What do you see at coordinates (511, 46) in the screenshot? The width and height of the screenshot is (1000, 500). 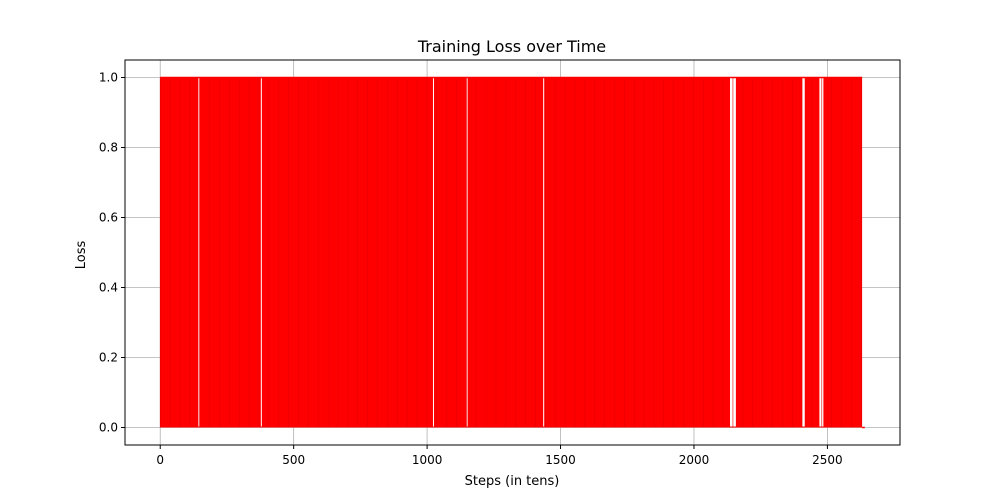 I see `chart-title: Training Loss over Time` at bounding box center [511, 46].